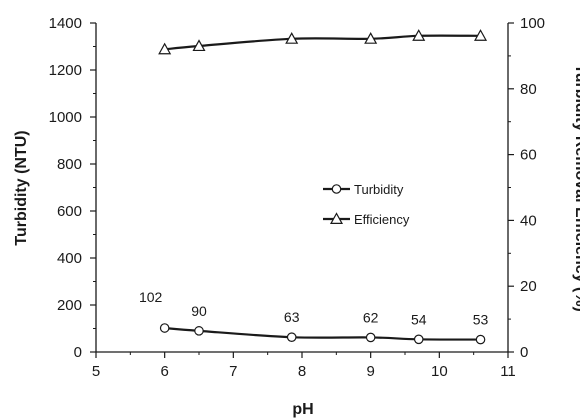 The width and height of the screenshot is (580, 419). I want to click on x-tick-label: 11, so click(508, 371).